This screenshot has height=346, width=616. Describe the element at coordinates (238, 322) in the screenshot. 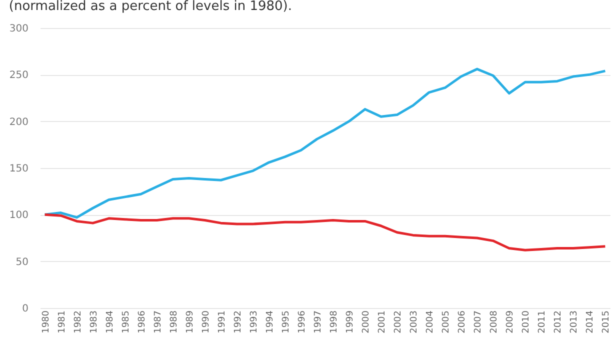

I see `x-tick-label: 1992` at that location.